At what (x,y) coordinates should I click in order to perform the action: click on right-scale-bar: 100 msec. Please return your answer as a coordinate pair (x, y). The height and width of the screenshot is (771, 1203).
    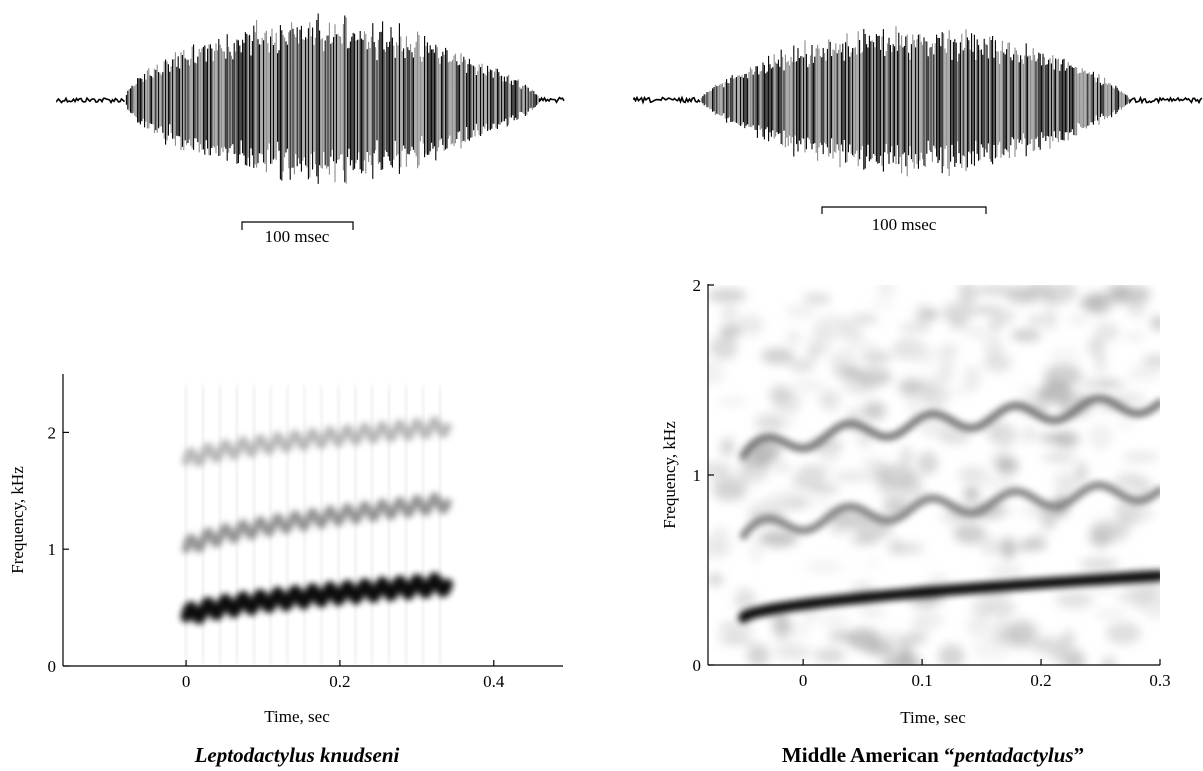
    Looking at the image, I should click on (904, 220).